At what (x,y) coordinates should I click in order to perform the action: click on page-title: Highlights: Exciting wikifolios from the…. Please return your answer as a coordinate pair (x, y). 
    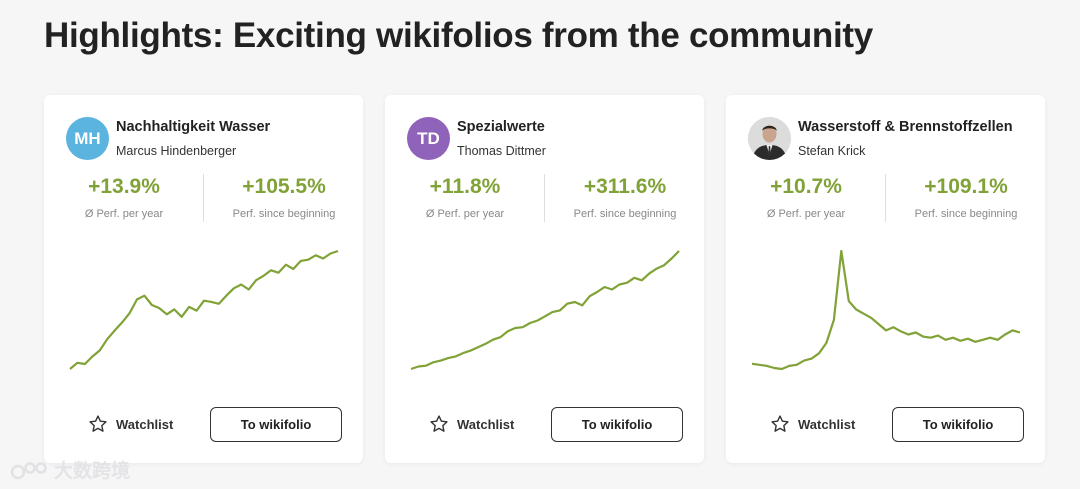
    Looking at the image, I should click on (458, 35).